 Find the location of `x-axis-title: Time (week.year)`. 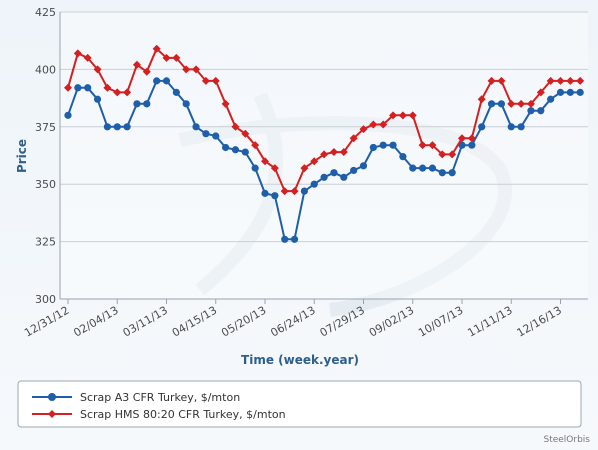

x-axis-title: Time (week.year) is located at coordinates (300, 360).